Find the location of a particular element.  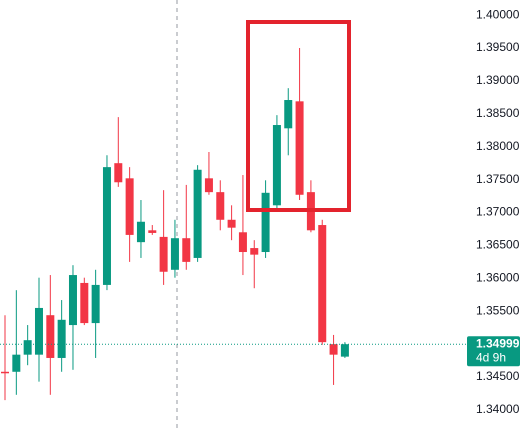

last-price-label: 1.34999 is located at coordinates (498, 343).